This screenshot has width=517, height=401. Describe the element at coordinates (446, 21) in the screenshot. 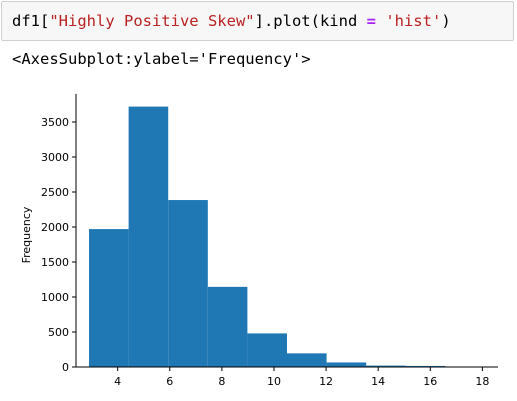

I see `code-close-paren: )` at that location.